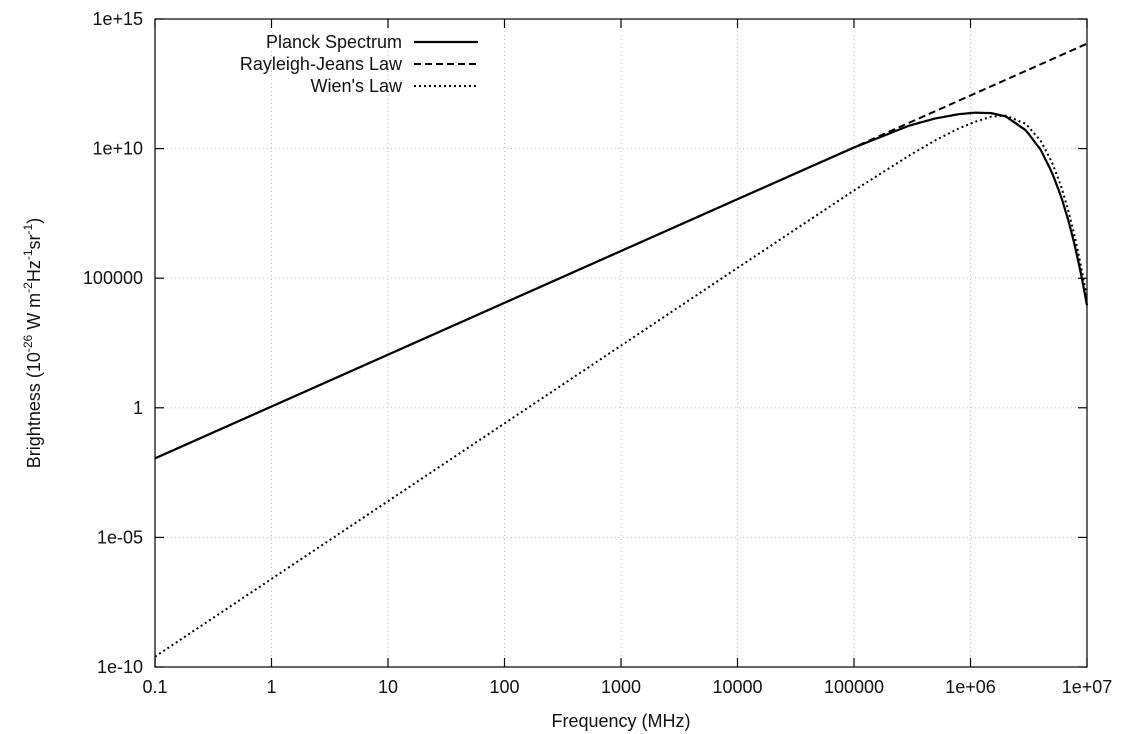  What do you see at coordinates (34, 241) in the screenshot?
I see `y-axis-label-mid3: sr` at bounding box center [34, 241].